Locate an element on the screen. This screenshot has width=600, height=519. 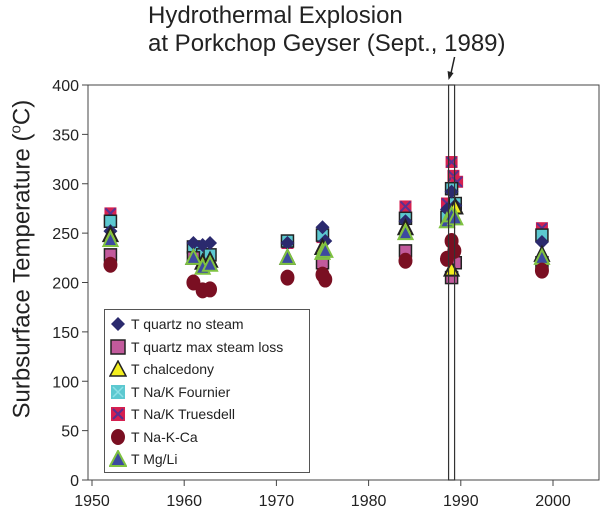
y-tick-label: 100 is located at coordinates (65, 382).